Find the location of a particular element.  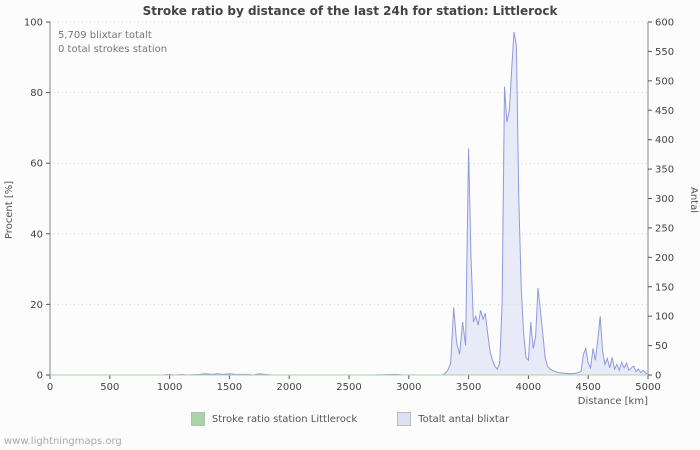

legend-label-stroke-ratio: Stroke ratio station Littlerock is located at coordinates (284, 419).